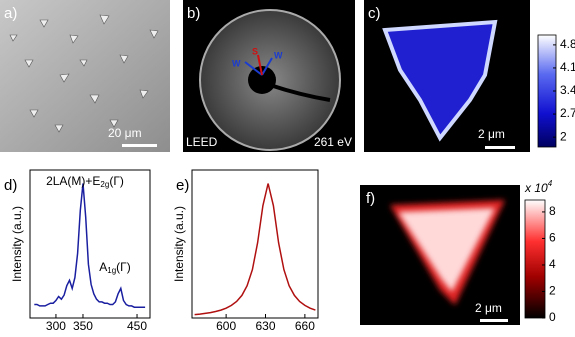  I want to click on flake-core, so click(446, 250).